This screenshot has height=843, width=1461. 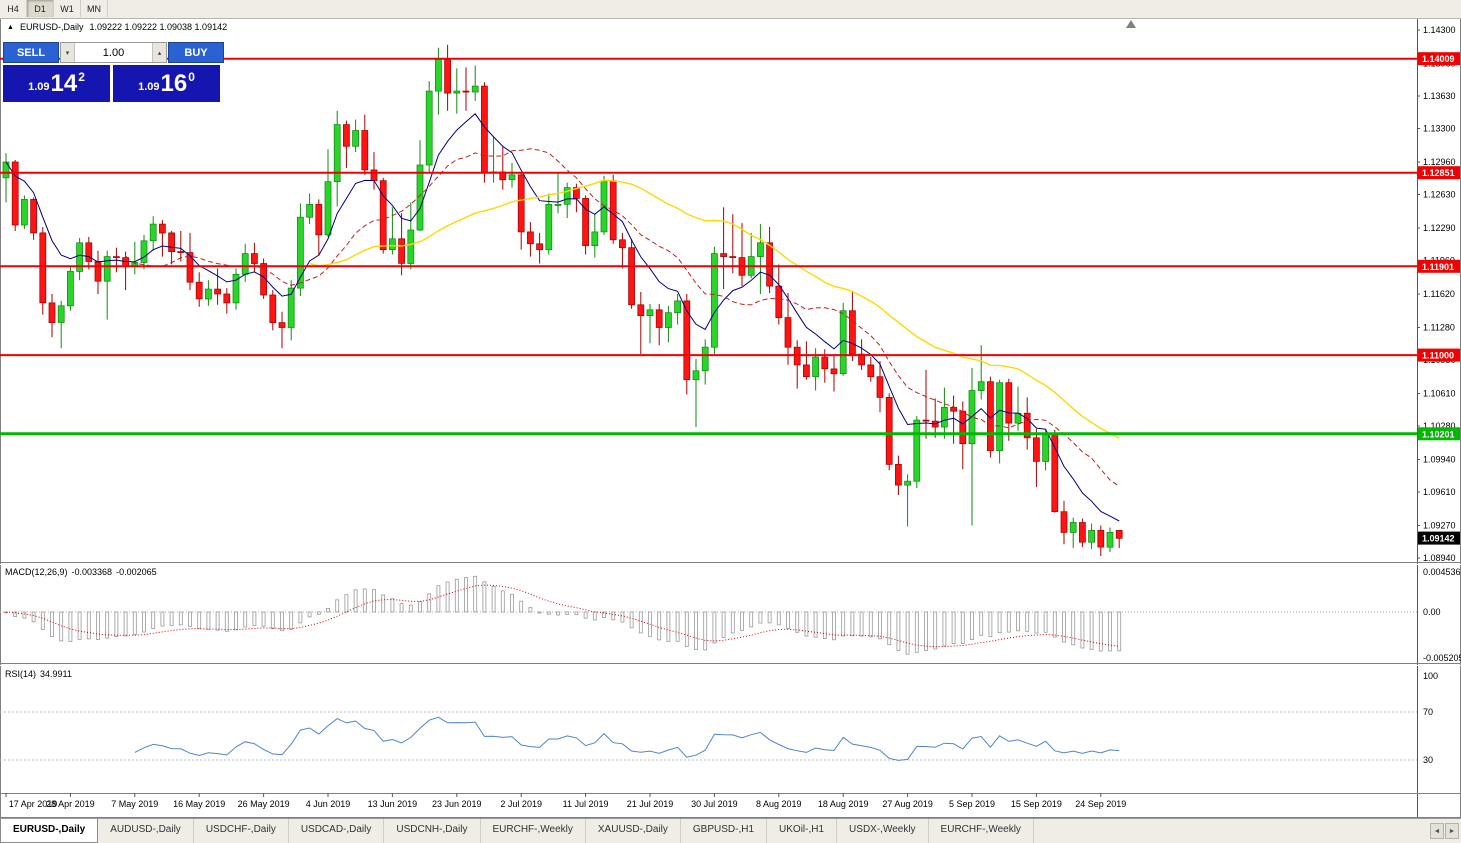 I want to click on svg-text: 1.11901, so click(x=1438, y=267).